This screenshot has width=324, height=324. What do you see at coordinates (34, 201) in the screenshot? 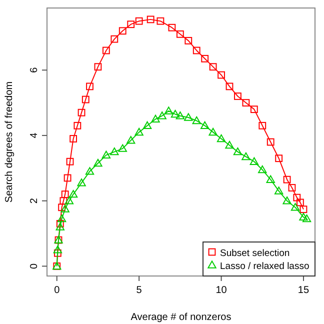
I see `y-tick-label: 2` at bounding box center [34, 201].